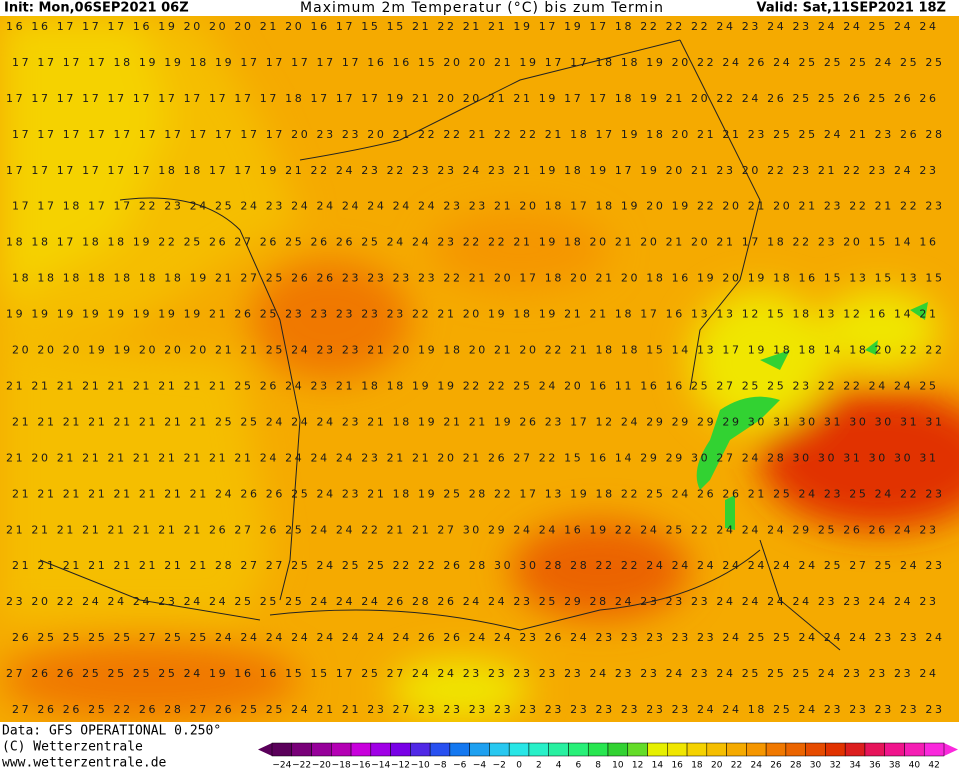 This screenshot has width=959, height=778. What do you see at coordinates (658, 766) in the screenshot?
I see `colorbar-label: 14` at bounding box center [658, 766].